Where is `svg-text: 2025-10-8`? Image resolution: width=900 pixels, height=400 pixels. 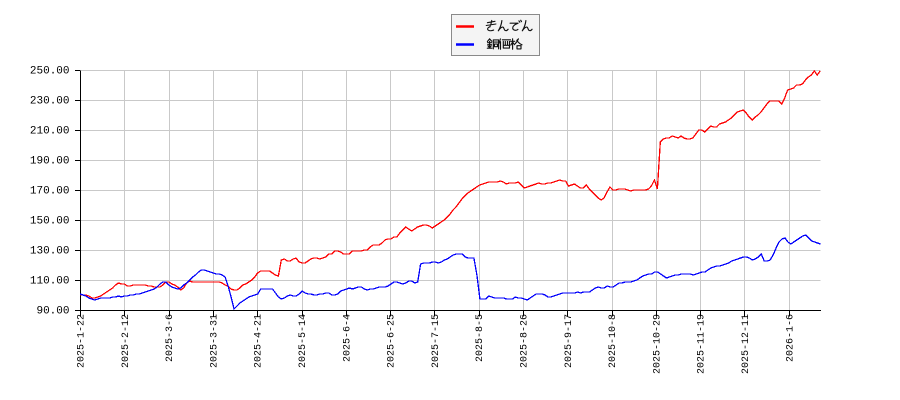 svg-text: 2025-10-8 is located at coordinates (613, 341).